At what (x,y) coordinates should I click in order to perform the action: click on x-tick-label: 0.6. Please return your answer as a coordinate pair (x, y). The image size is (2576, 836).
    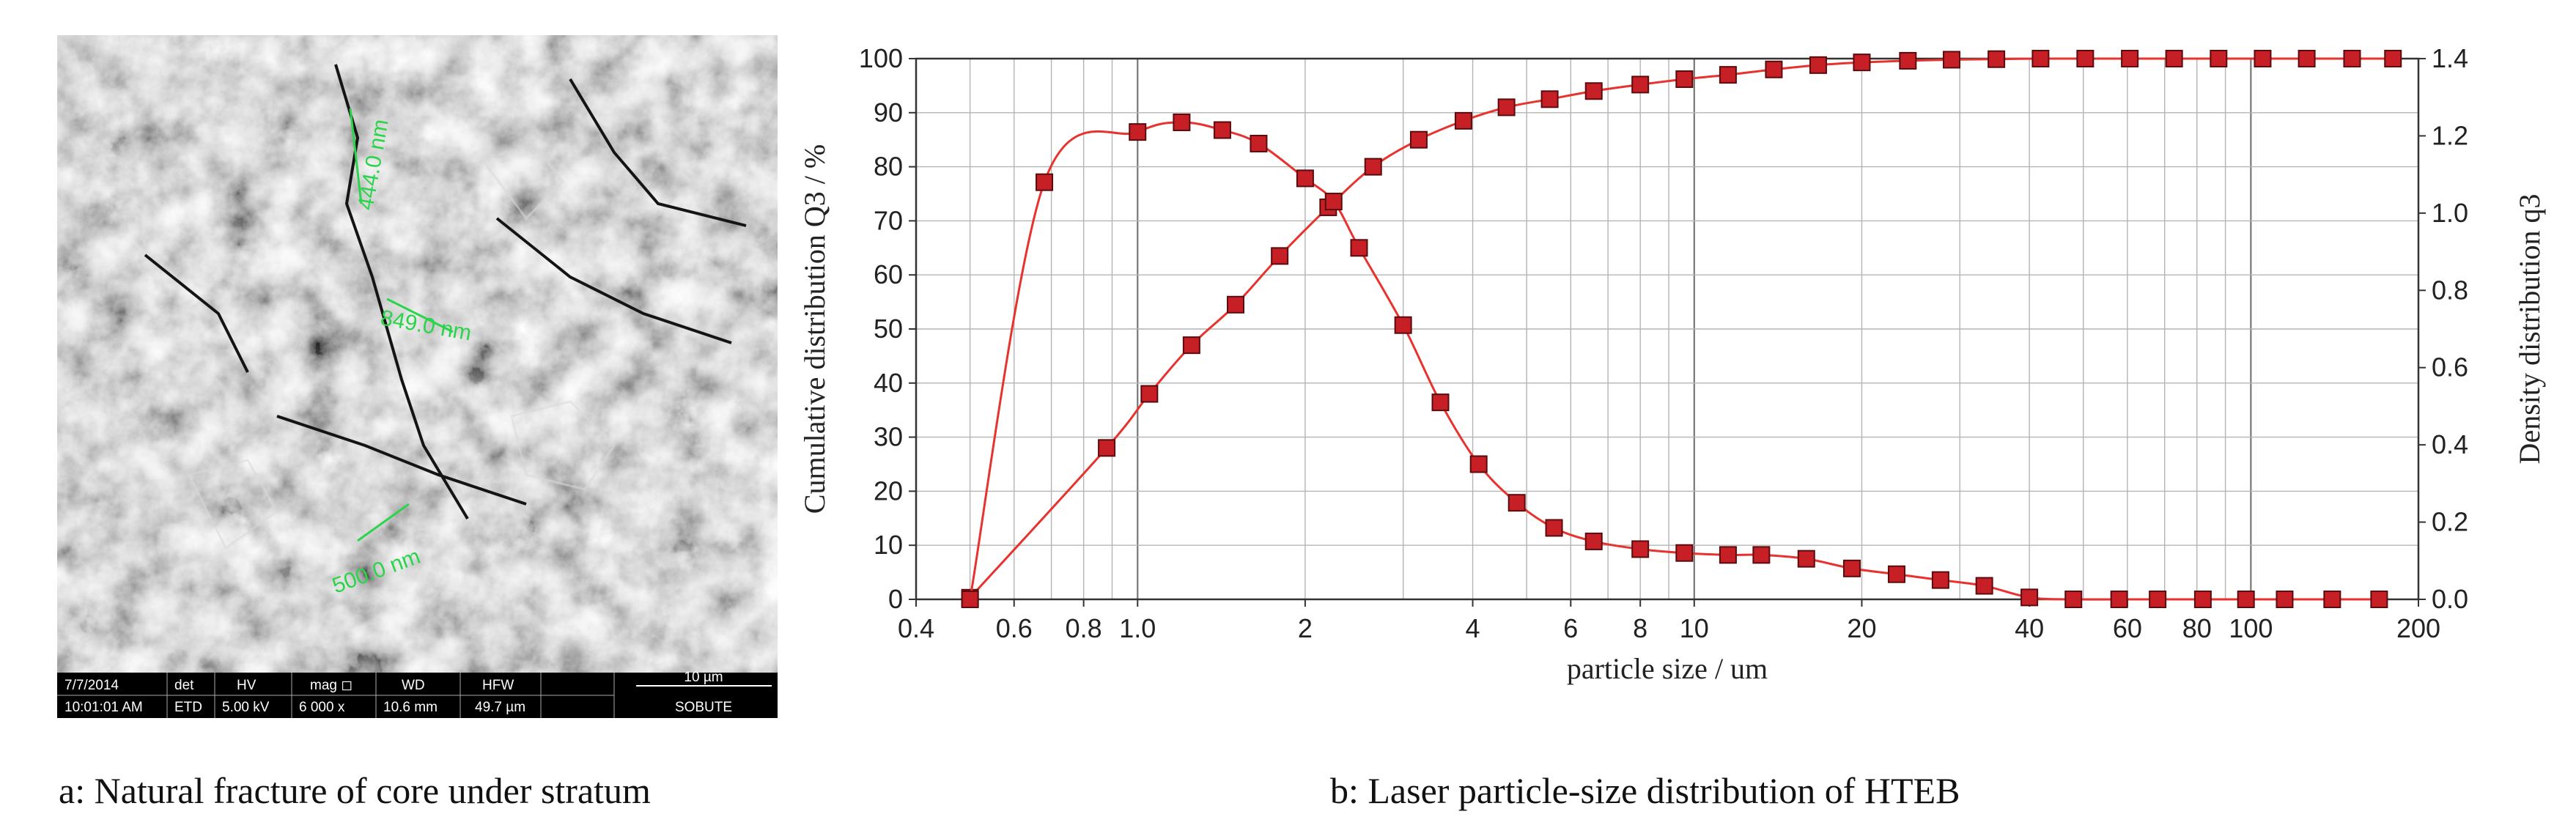
    Looking at the image, I should click on (1014, 628).